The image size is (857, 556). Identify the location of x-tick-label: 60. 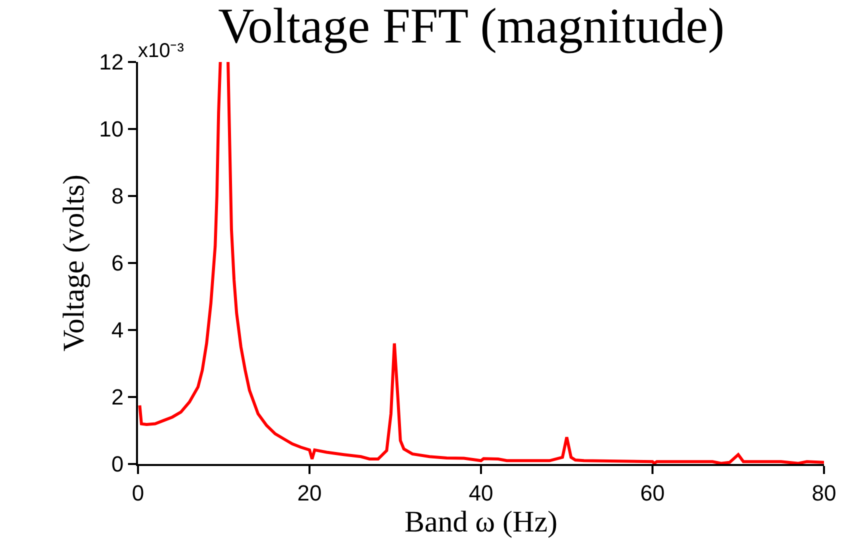
(652, 493).